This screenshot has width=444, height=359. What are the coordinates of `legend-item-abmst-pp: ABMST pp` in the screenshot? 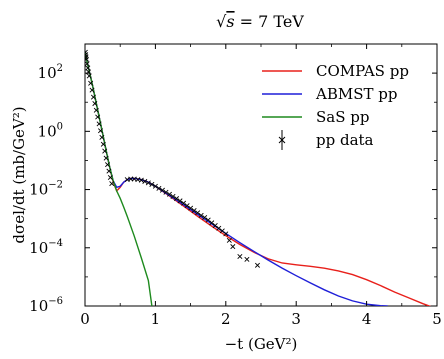 It's located at (329, 94).